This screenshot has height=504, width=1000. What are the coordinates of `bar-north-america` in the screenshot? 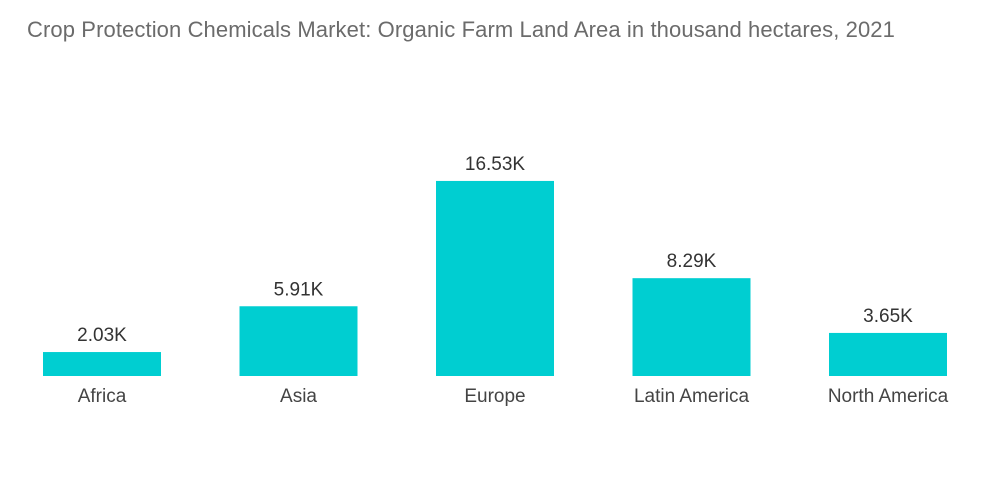 It's located at (888, 354).